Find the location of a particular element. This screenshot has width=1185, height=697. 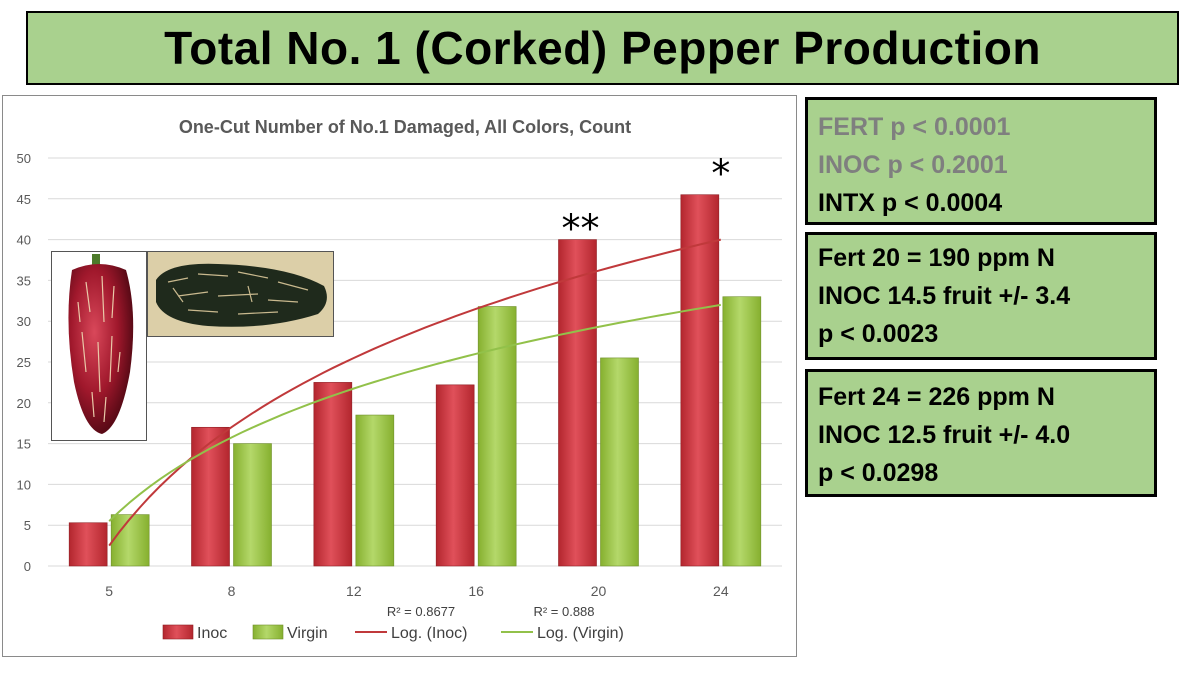

legend-label: Inoc is located at coordinates (212, 633).